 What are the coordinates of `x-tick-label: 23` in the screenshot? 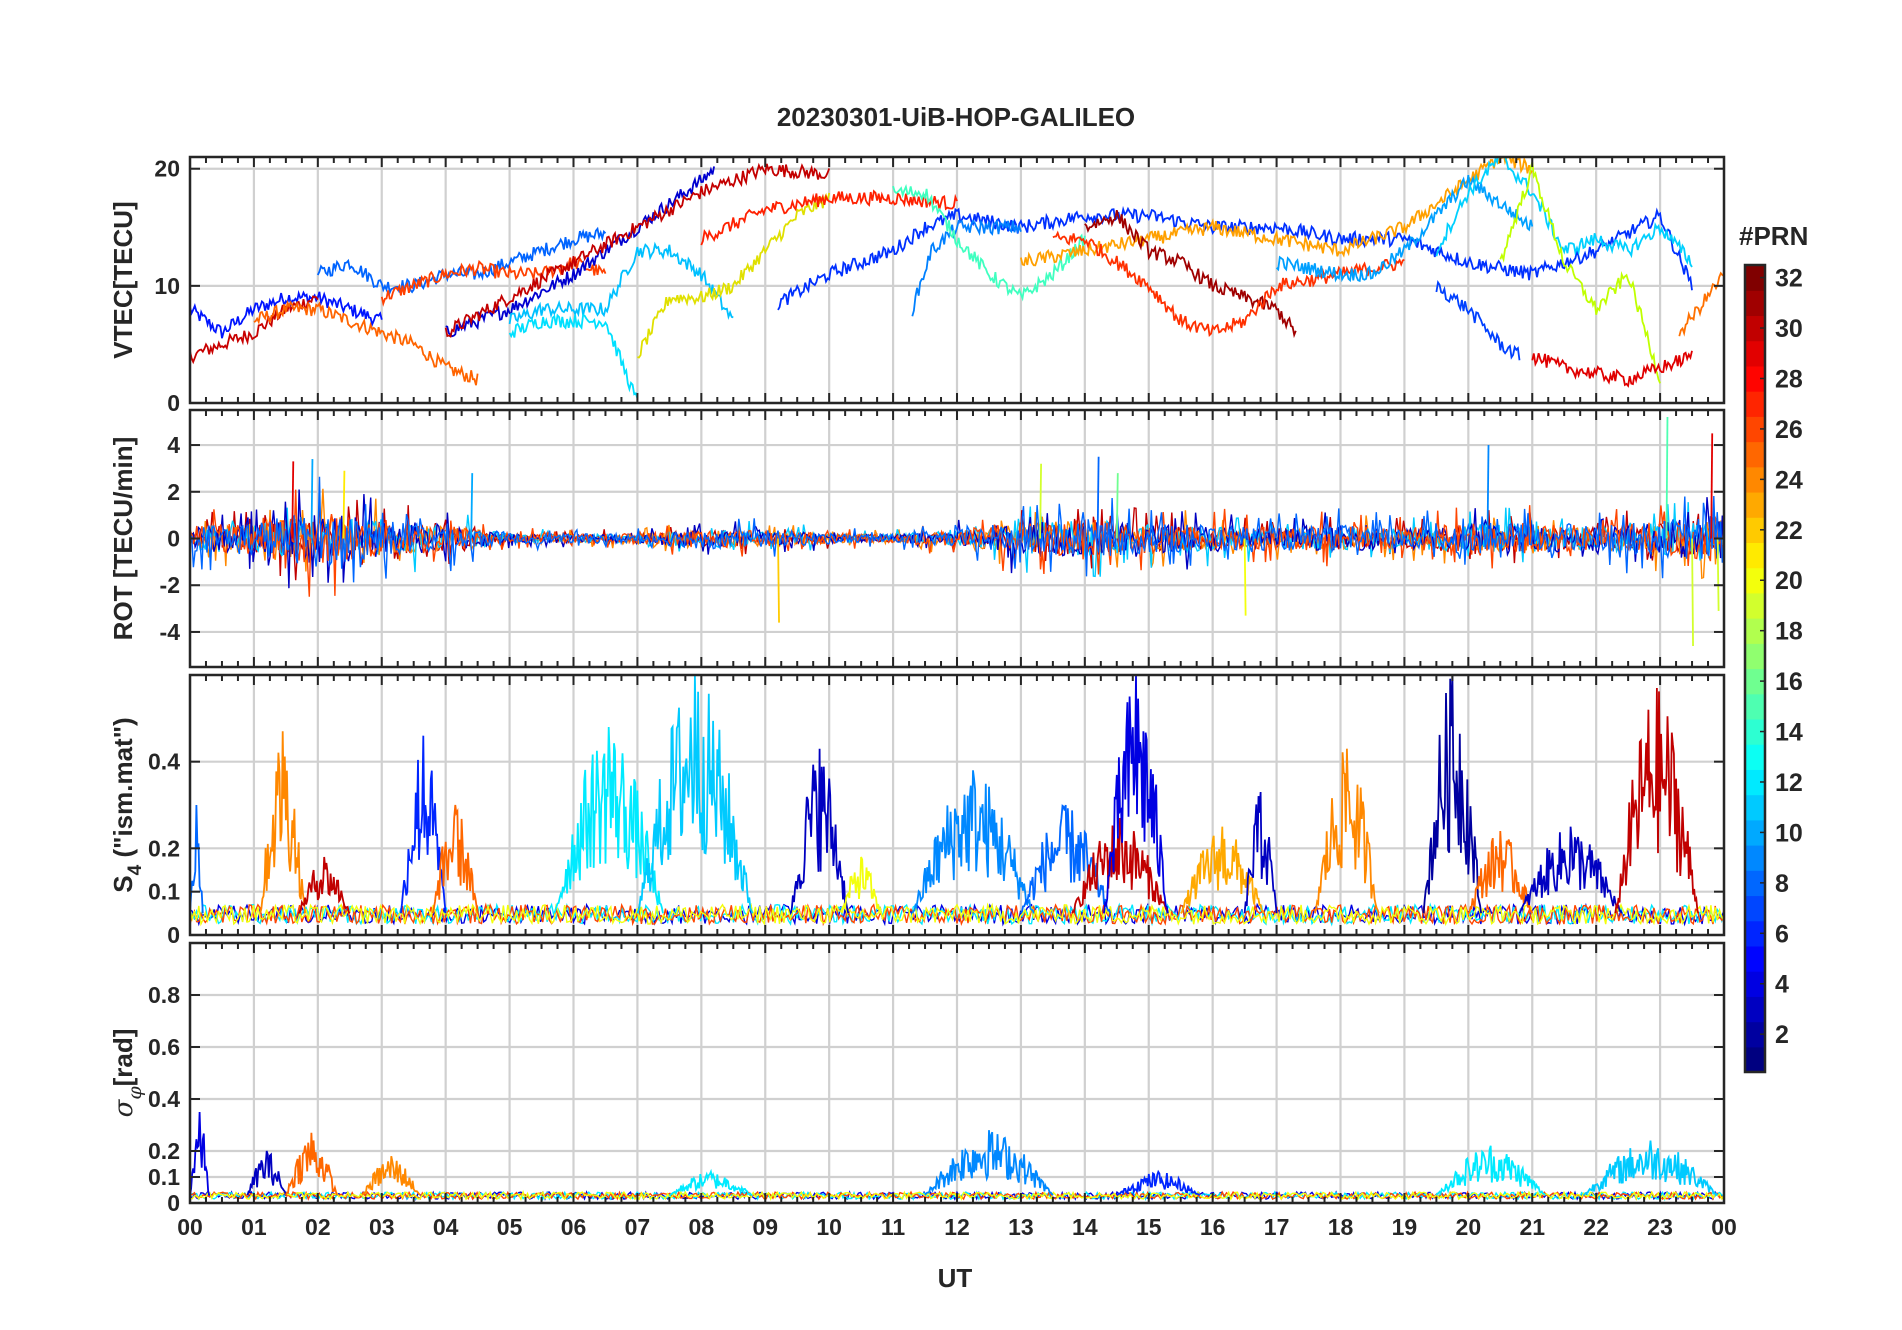 It's located at (1660, 1227).